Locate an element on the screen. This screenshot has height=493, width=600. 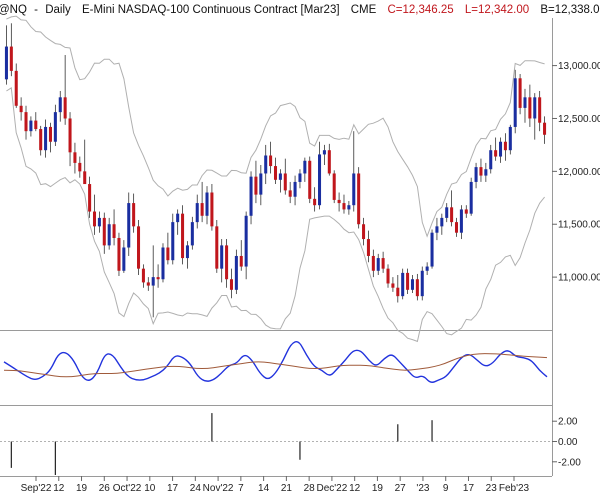
signal-line is located at coordinates (275, 365).